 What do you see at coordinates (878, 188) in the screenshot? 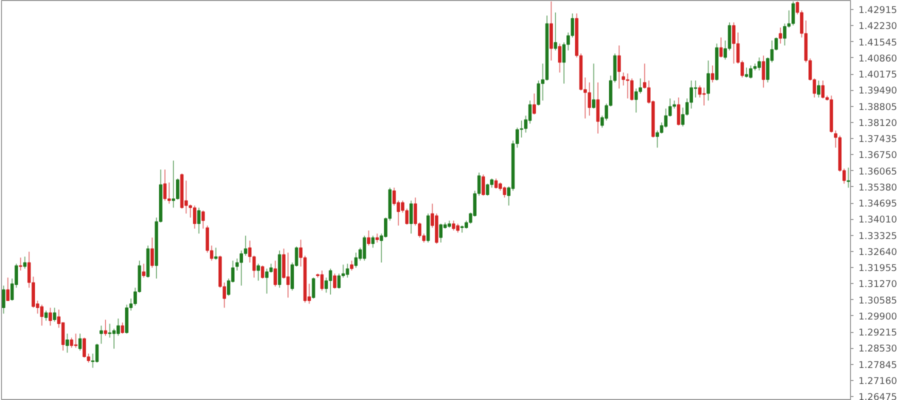
I see `y-tick-label: 1.35380` at bounding box center [878, 188].